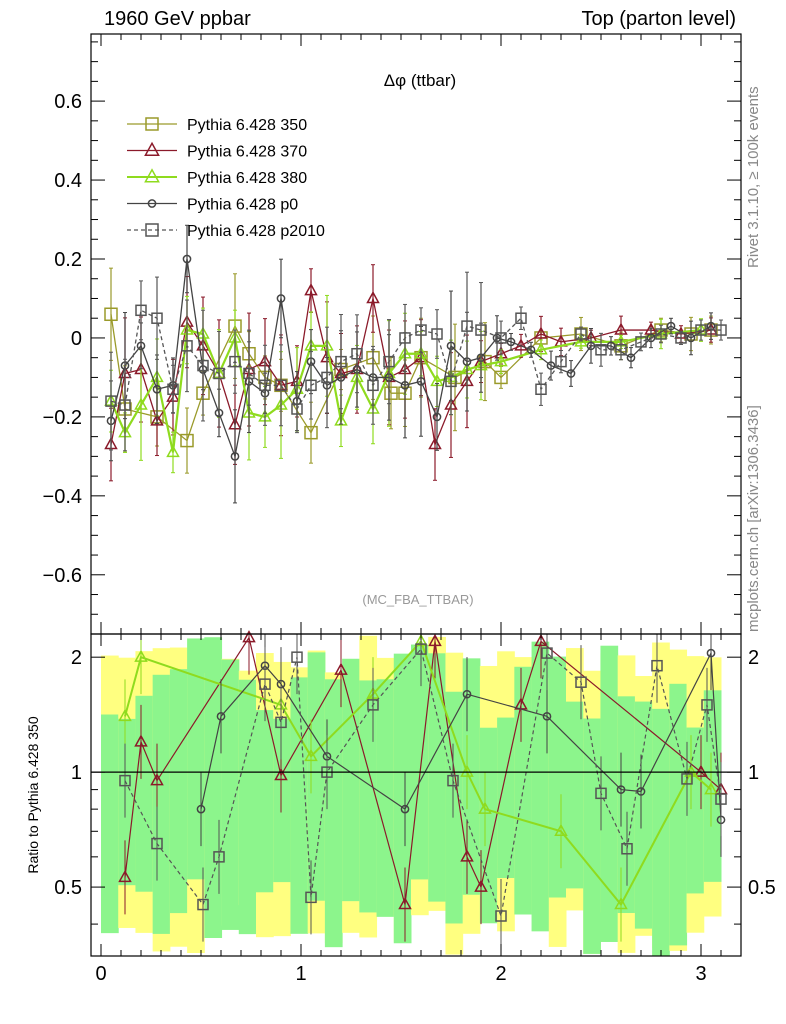 The width and height of the screenshot is (786, 1024). Describe the element at coordinates (177, 19) in the screenshot. I see `header-left: 1960 GeV ppbar` at that location.